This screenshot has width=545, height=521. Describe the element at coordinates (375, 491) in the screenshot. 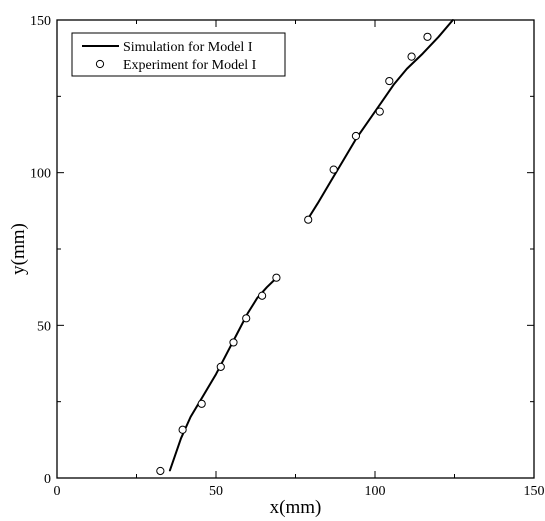

I see `x-tick-label: 100` at that location.